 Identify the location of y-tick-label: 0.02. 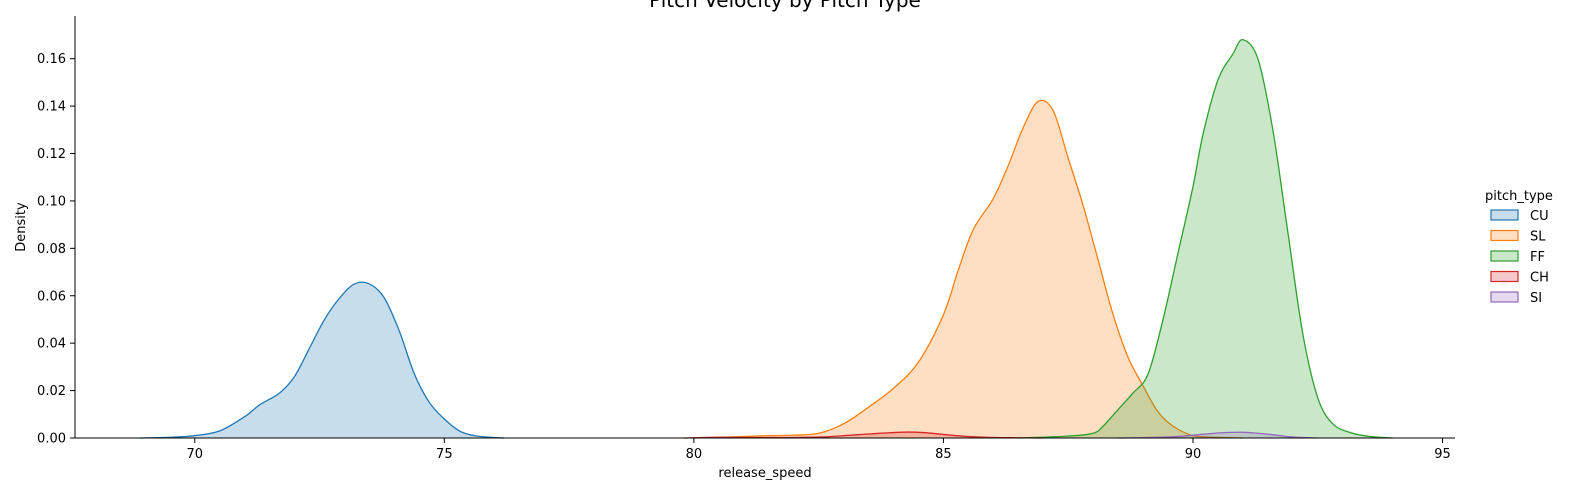
(51, 391).